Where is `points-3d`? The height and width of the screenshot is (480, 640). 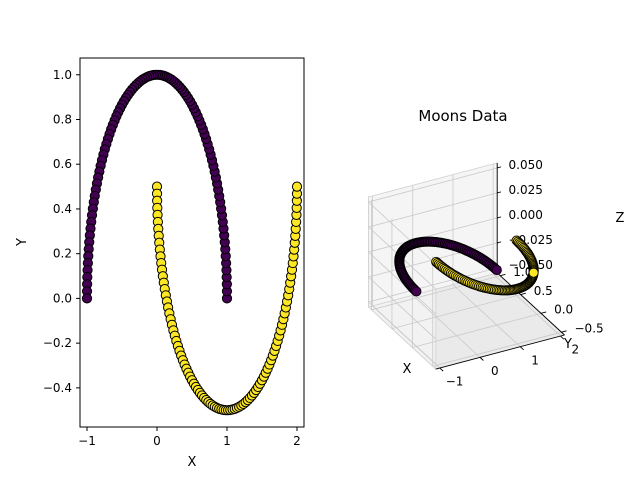
points-3d is located at coordinates (466, 266).